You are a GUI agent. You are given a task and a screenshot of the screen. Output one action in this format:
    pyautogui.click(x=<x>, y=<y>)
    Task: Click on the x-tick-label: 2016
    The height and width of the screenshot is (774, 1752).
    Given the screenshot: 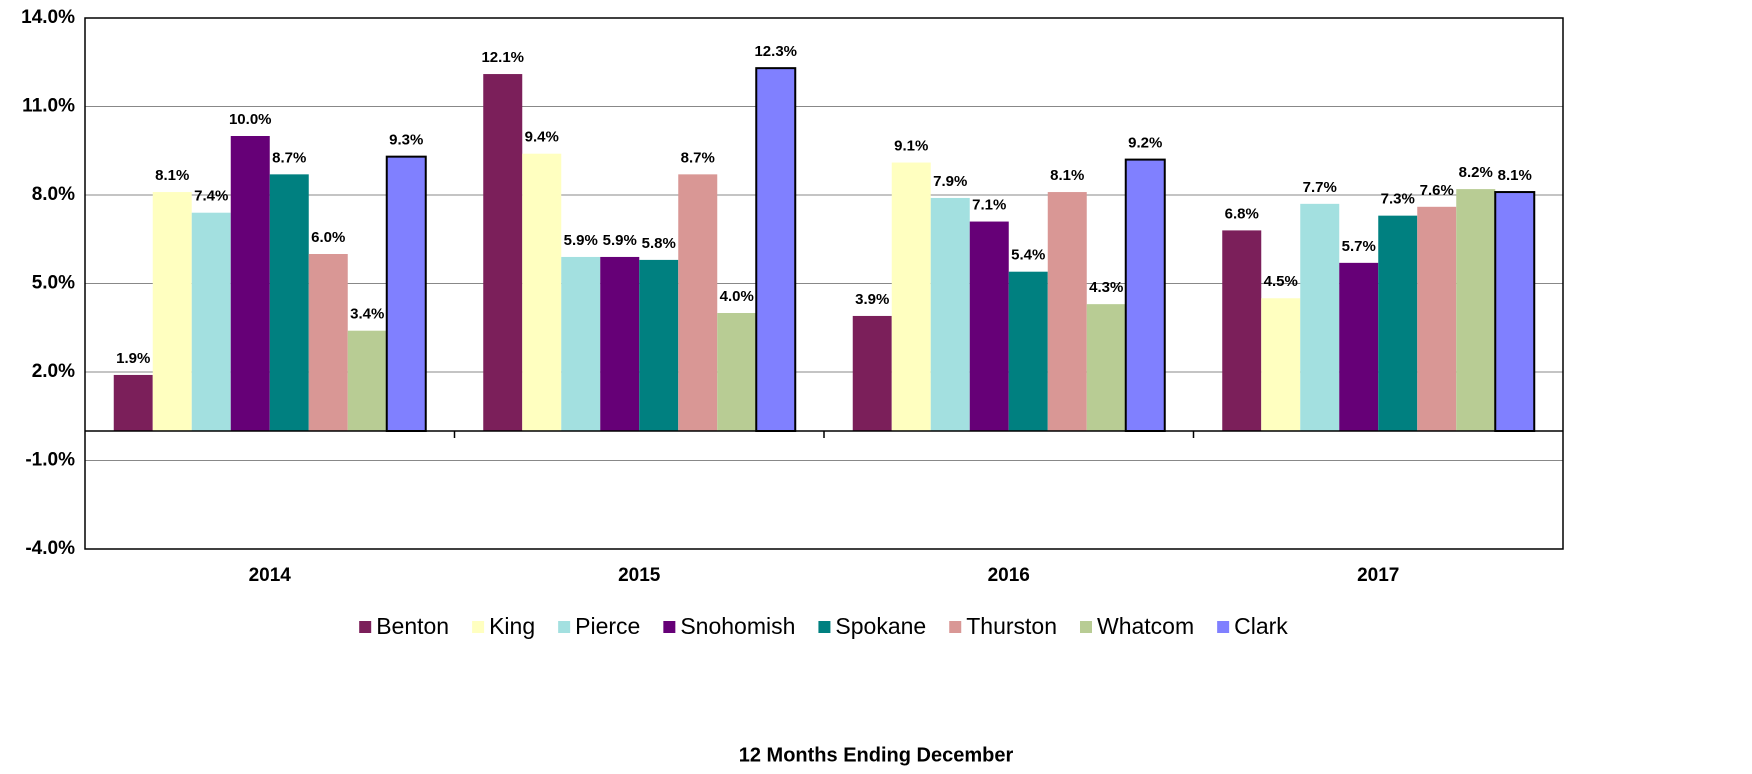 What is the action you would take?
    pyautogui.click(x=1009, y=575)
    